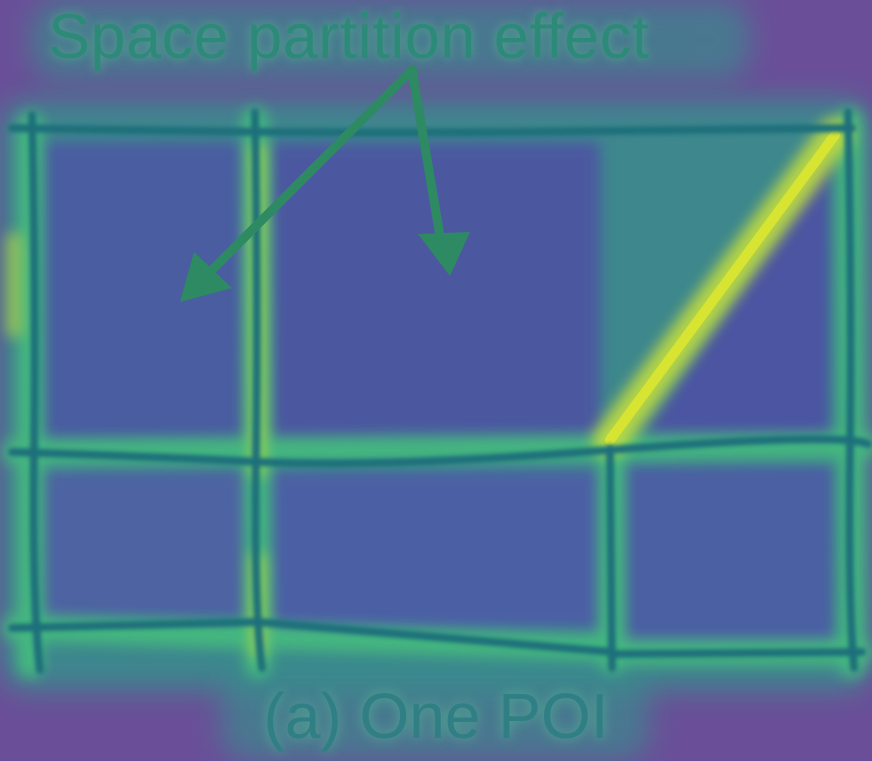 This screenshot has width=872, height=761. What do you see at coordinates (36, 392) in the screenshot?
I see `grid-line-left` at bounding box center [36, 392].